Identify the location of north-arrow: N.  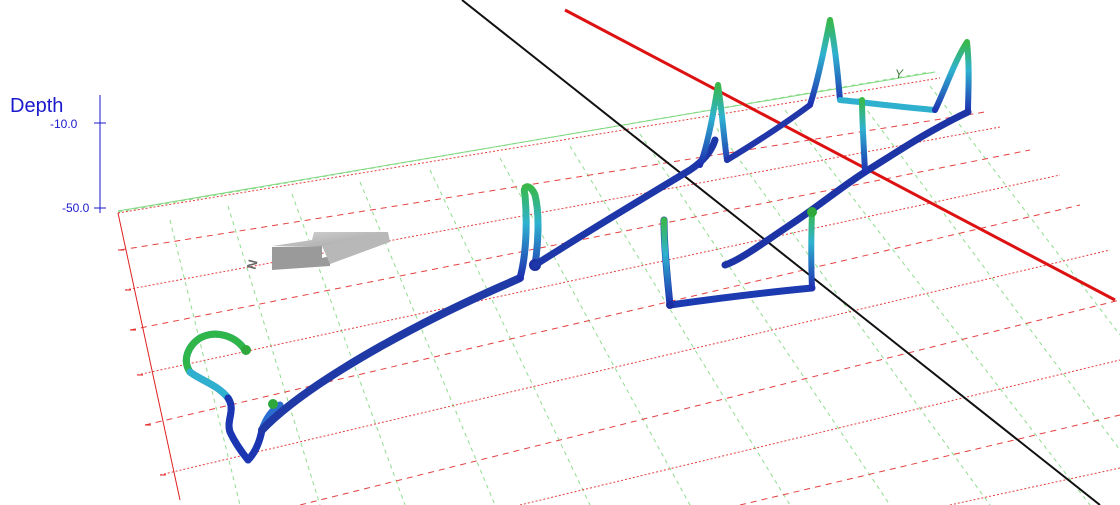
(317, 251).